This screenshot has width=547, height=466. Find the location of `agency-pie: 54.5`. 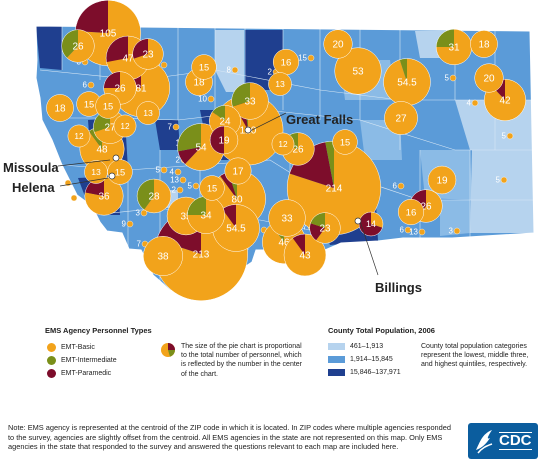

agency-pie: 54.5 is located at coordinates (407, 82).